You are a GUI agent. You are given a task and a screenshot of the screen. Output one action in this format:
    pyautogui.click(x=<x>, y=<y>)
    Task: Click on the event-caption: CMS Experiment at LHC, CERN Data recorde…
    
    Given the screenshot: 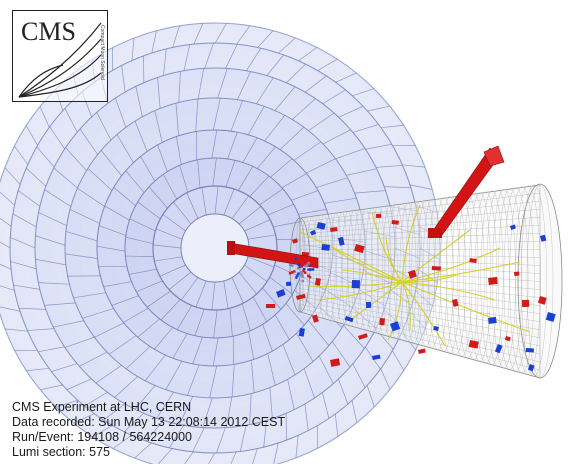 What is the action you would take?
    pyautogui.click(x=148, y=430)
    